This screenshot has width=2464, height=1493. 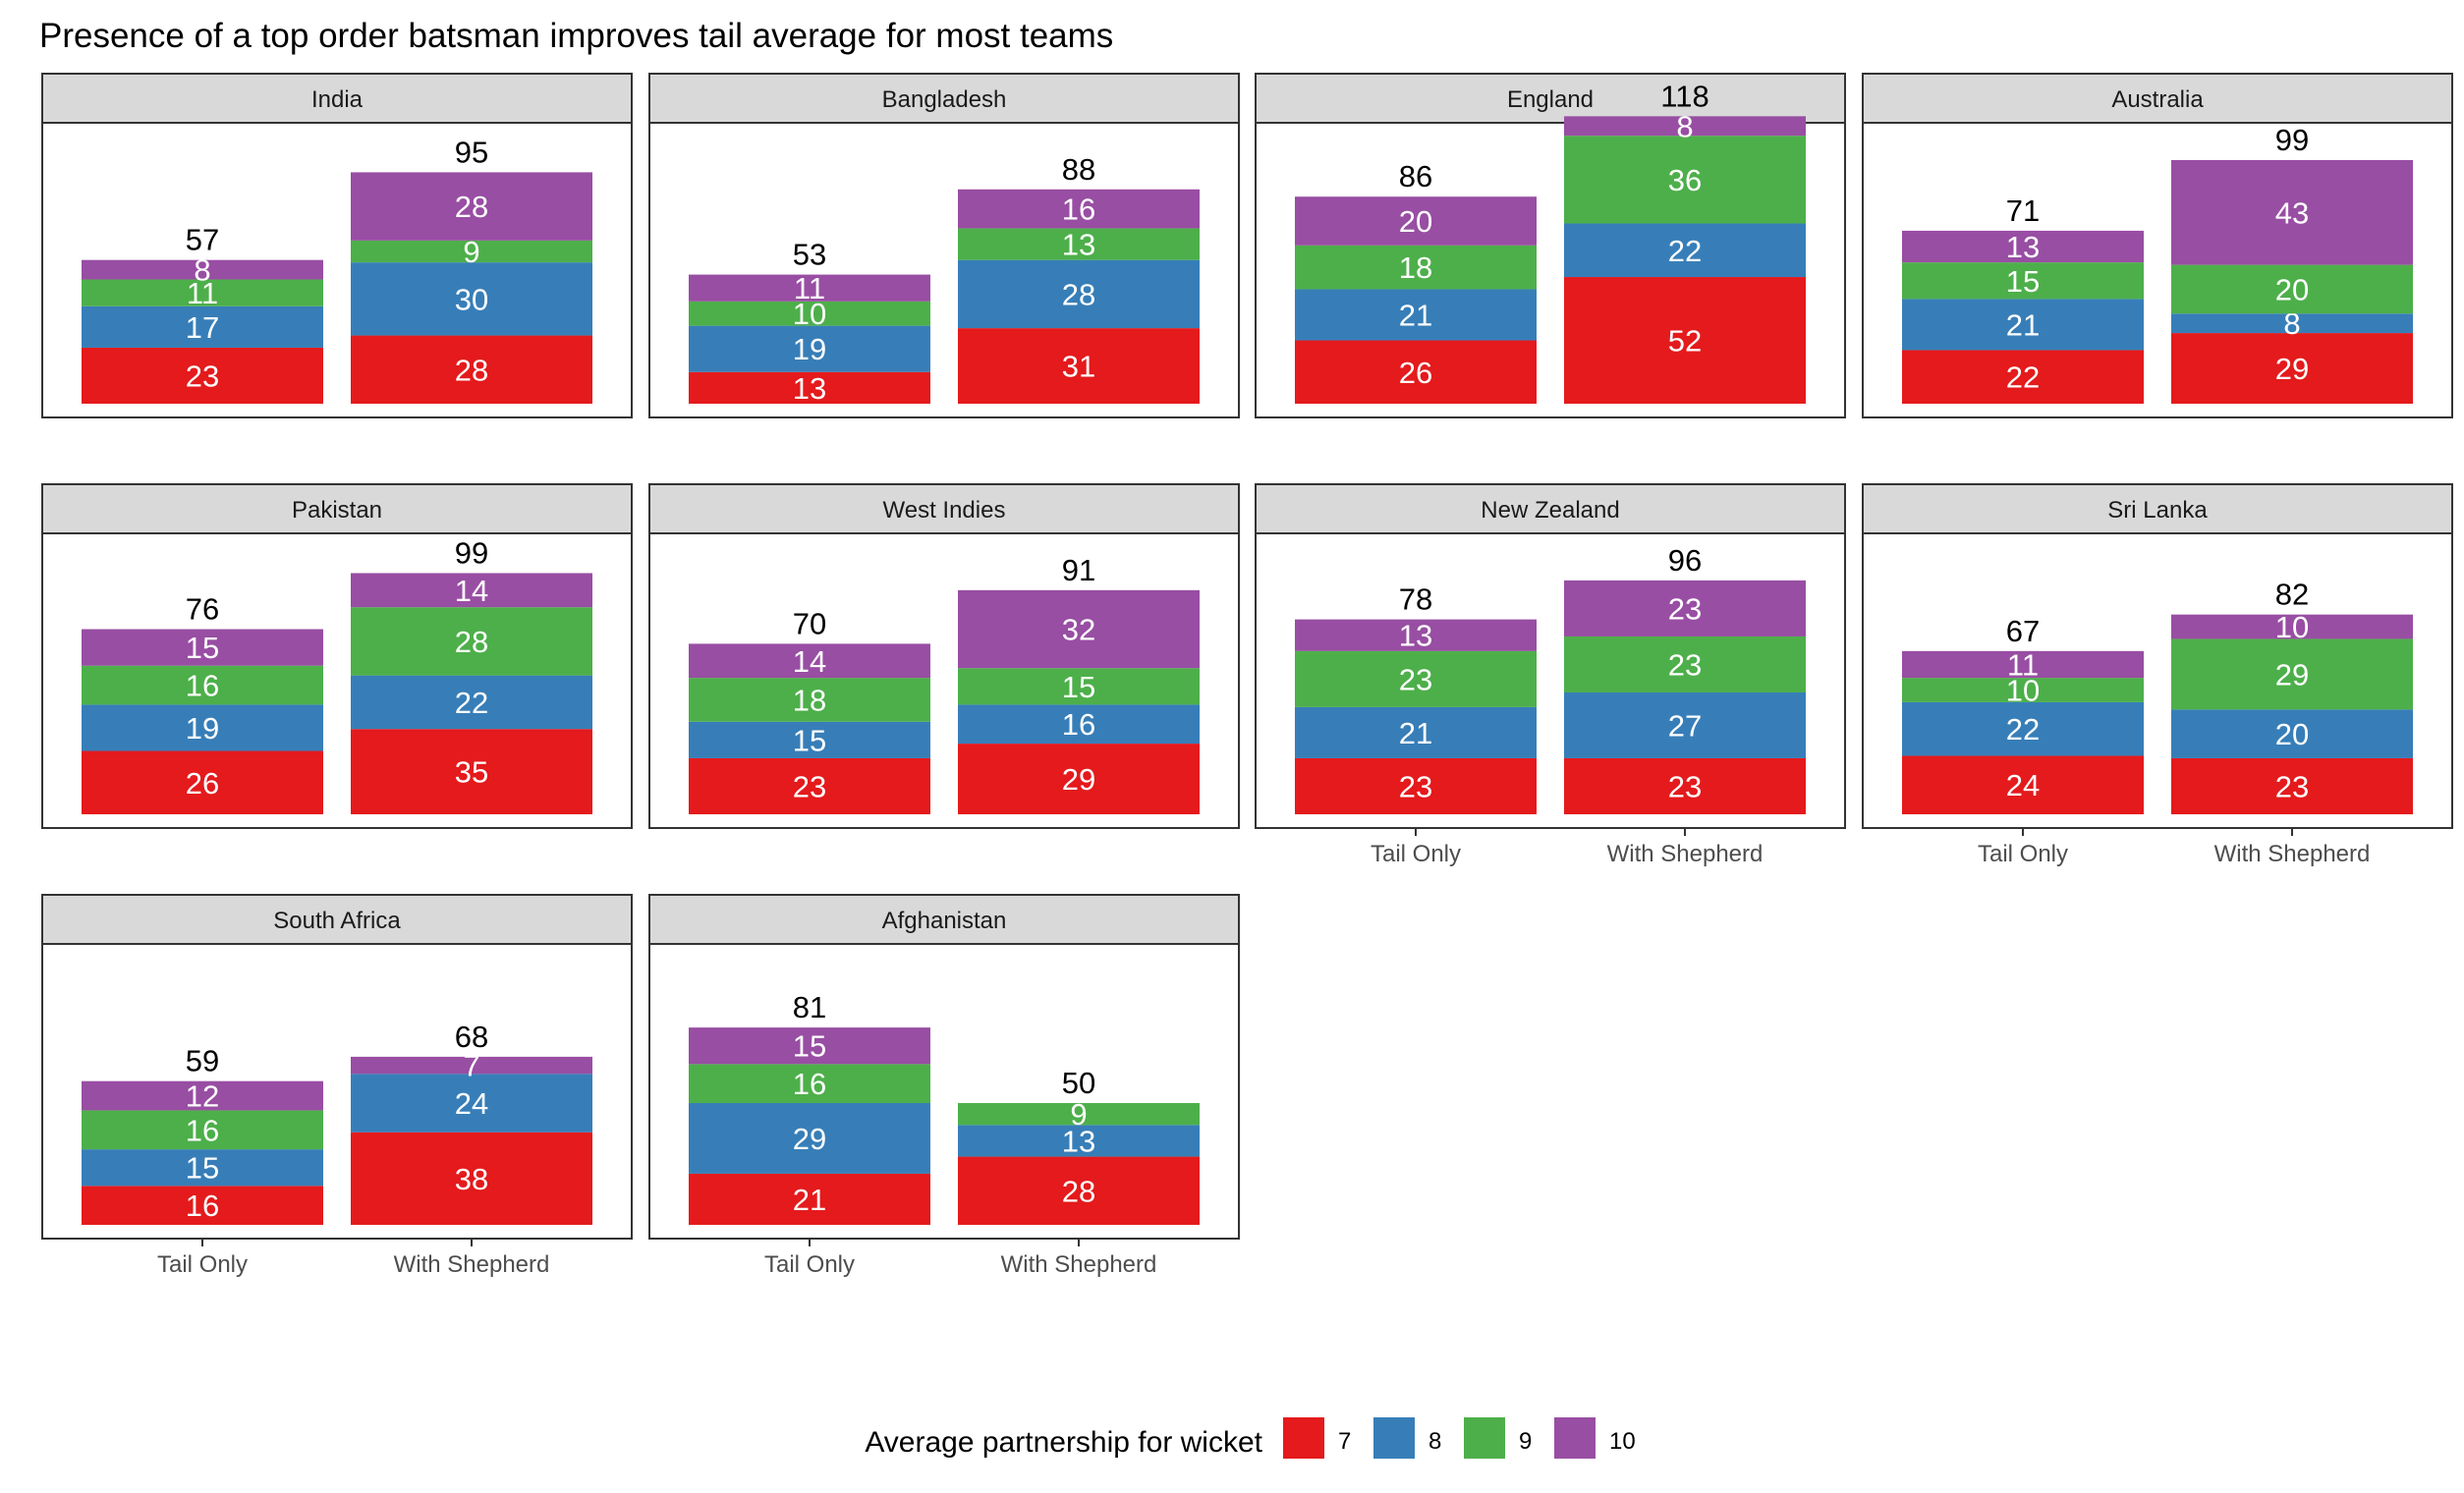 I want to click on legend-label-wicket-8: 8, so click(x=1434, y=1441).